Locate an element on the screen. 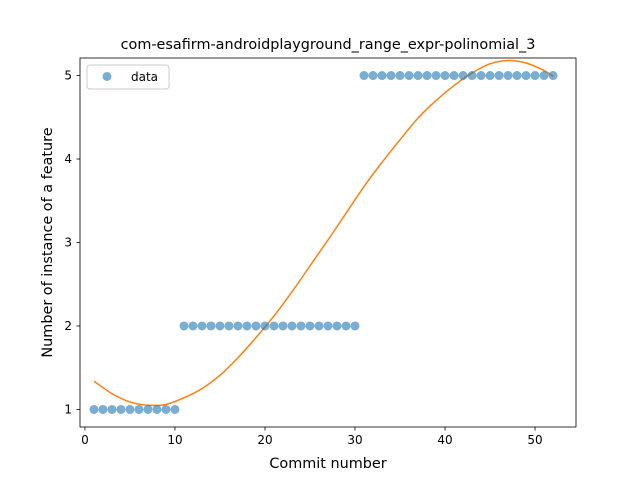 This screenshot has width=640, height=480. y-tick-label: 5 is located at coordinates (68, 76).